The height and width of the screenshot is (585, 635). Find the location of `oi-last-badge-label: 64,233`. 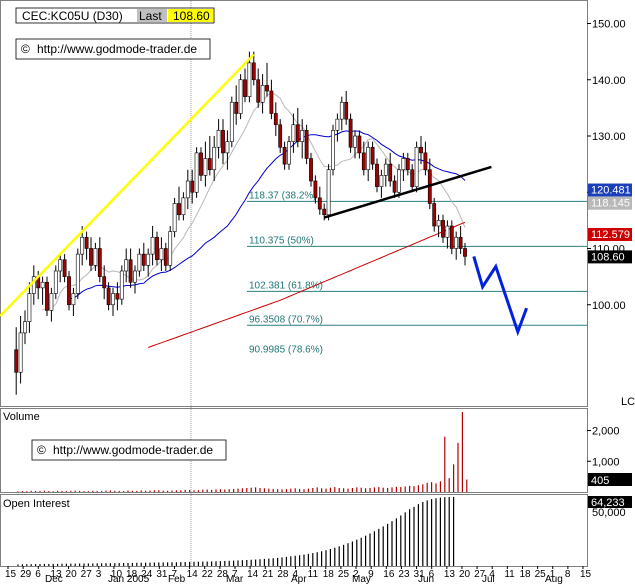

oi-last-badge-label: 64,233 is located at coordinates (608, 503).